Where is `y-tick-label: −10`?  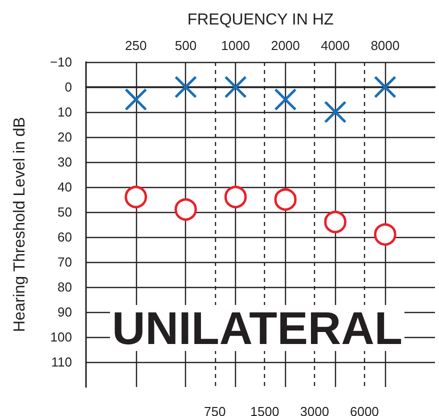
y-tick-label: −10 is located at coordinates (61, 62).